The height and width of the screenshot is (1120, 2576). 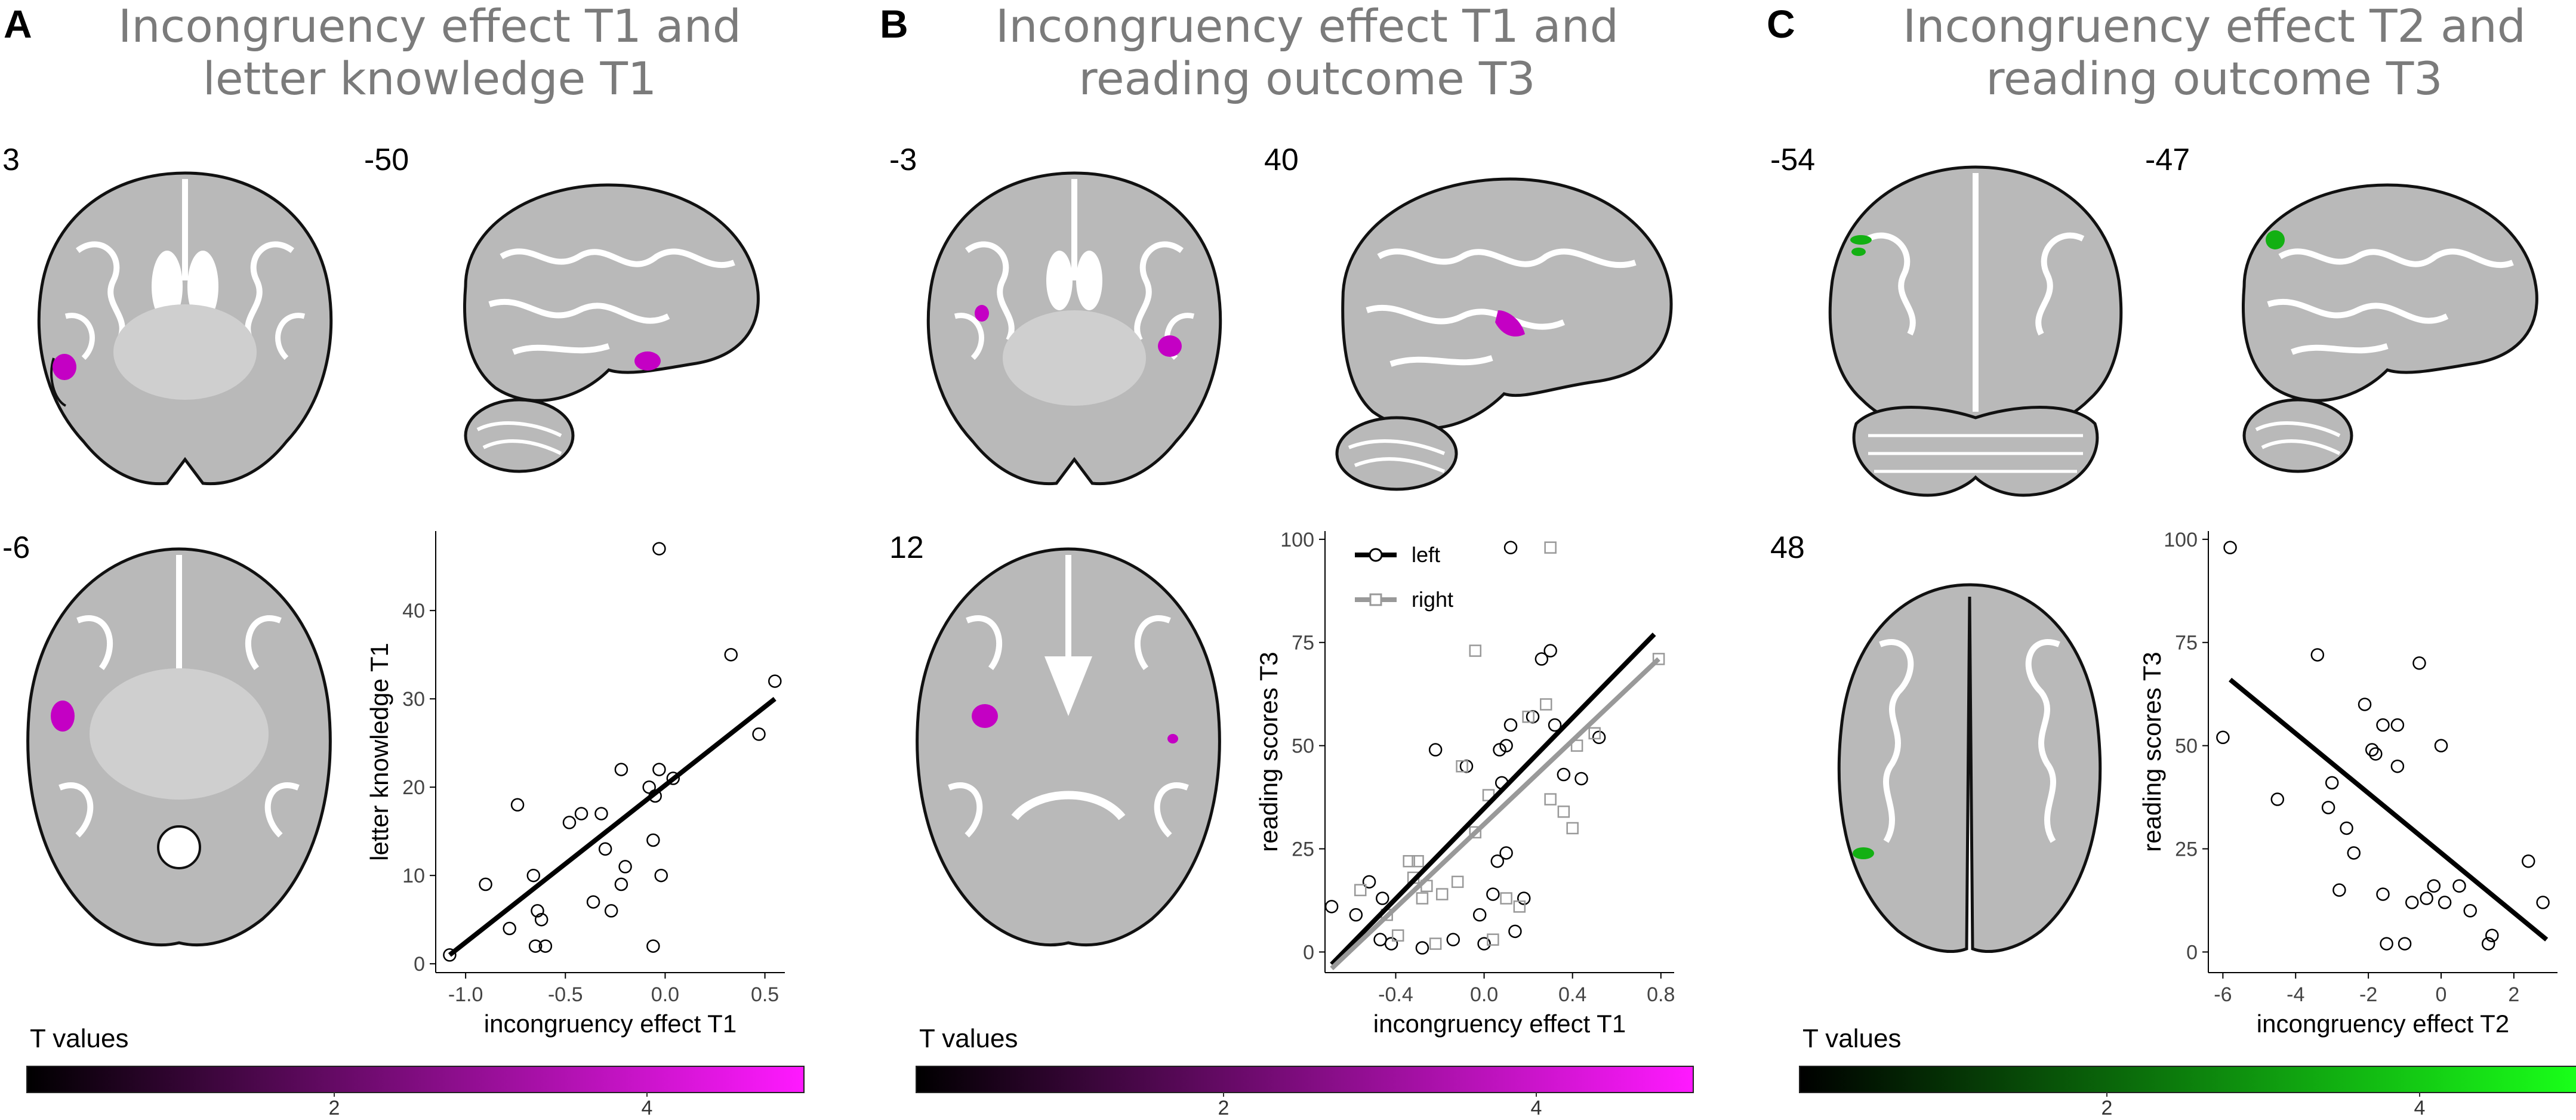 What do you see at coordinates (906, 547) in the screenshot?
I see `slice-number-axial: 12` at bounding box center [906, 547].